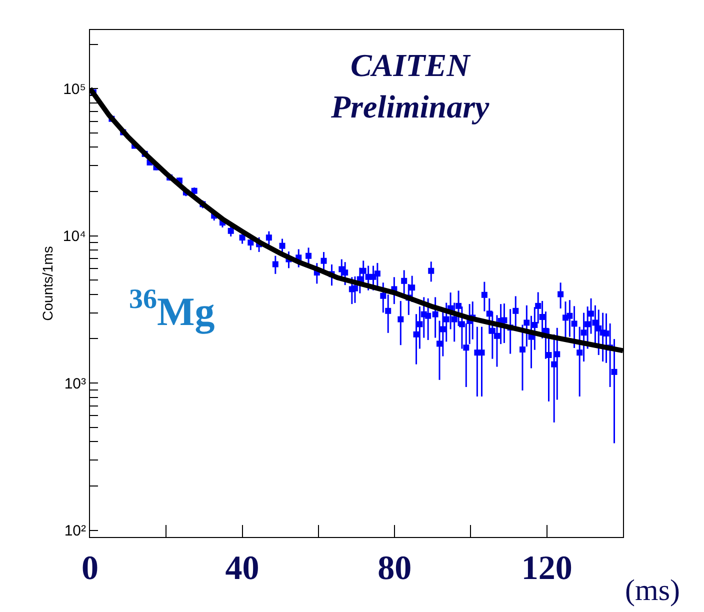 The image size is (704, 612). What do you see at coordinates (410, 86) in the screenshot?
I see `annotation: CAITEN Preliminary` at bounding box center [410, 86].